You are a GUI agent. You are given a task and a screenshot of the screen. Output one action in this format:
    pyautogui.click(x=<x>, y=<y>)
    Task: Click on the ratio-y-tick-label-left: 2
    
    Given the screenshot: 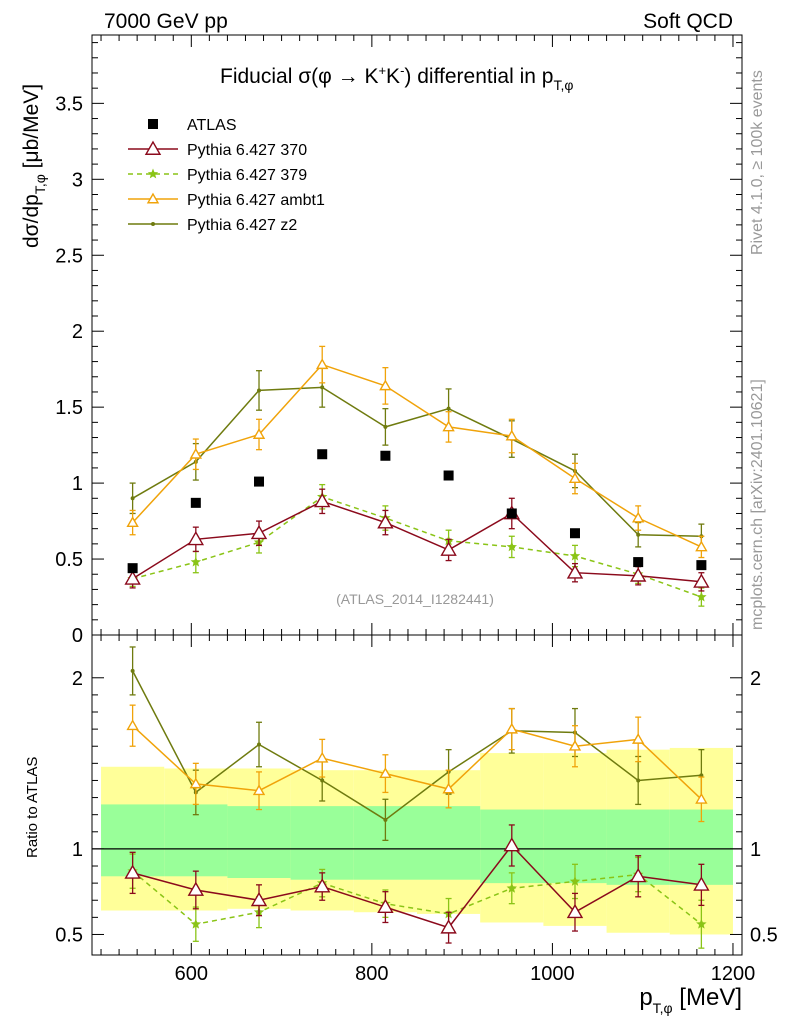 What is the action you would take?
    pyautogui.click(x=77, y=679)
    